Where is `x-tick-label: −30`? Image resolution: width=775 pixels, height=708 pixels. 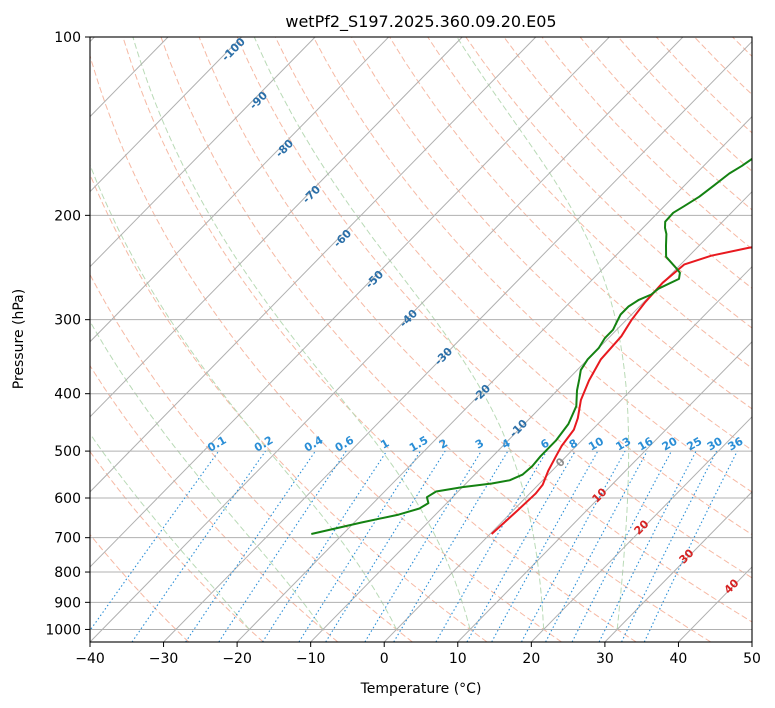 x-tick-label: −30 is located at coordinates (164, 659).